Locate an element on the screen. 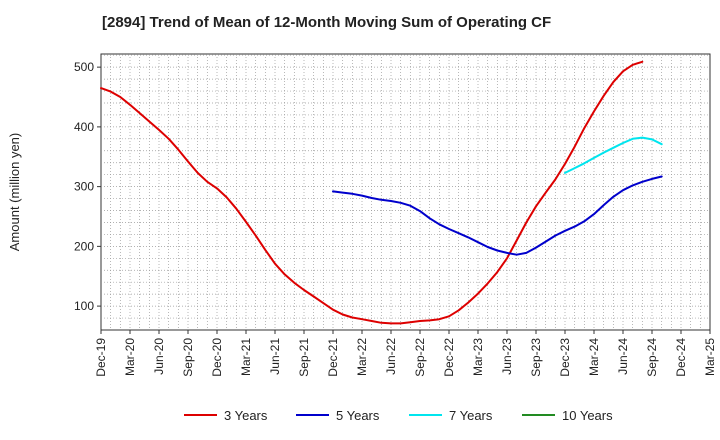  x-tick-label: Sep-23 is located at coordinates (536, 357).